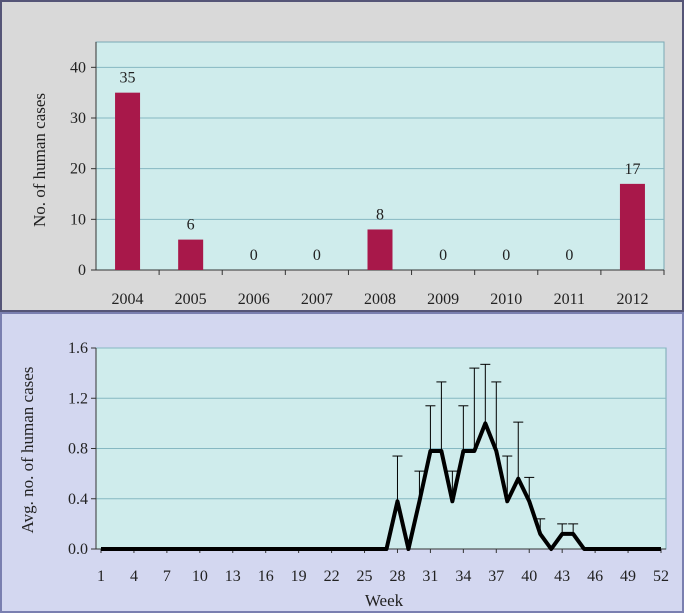  Describe the element at coordinates (595, 576) in the screenshot. I see `line-x-tick-label: 46` at that location.